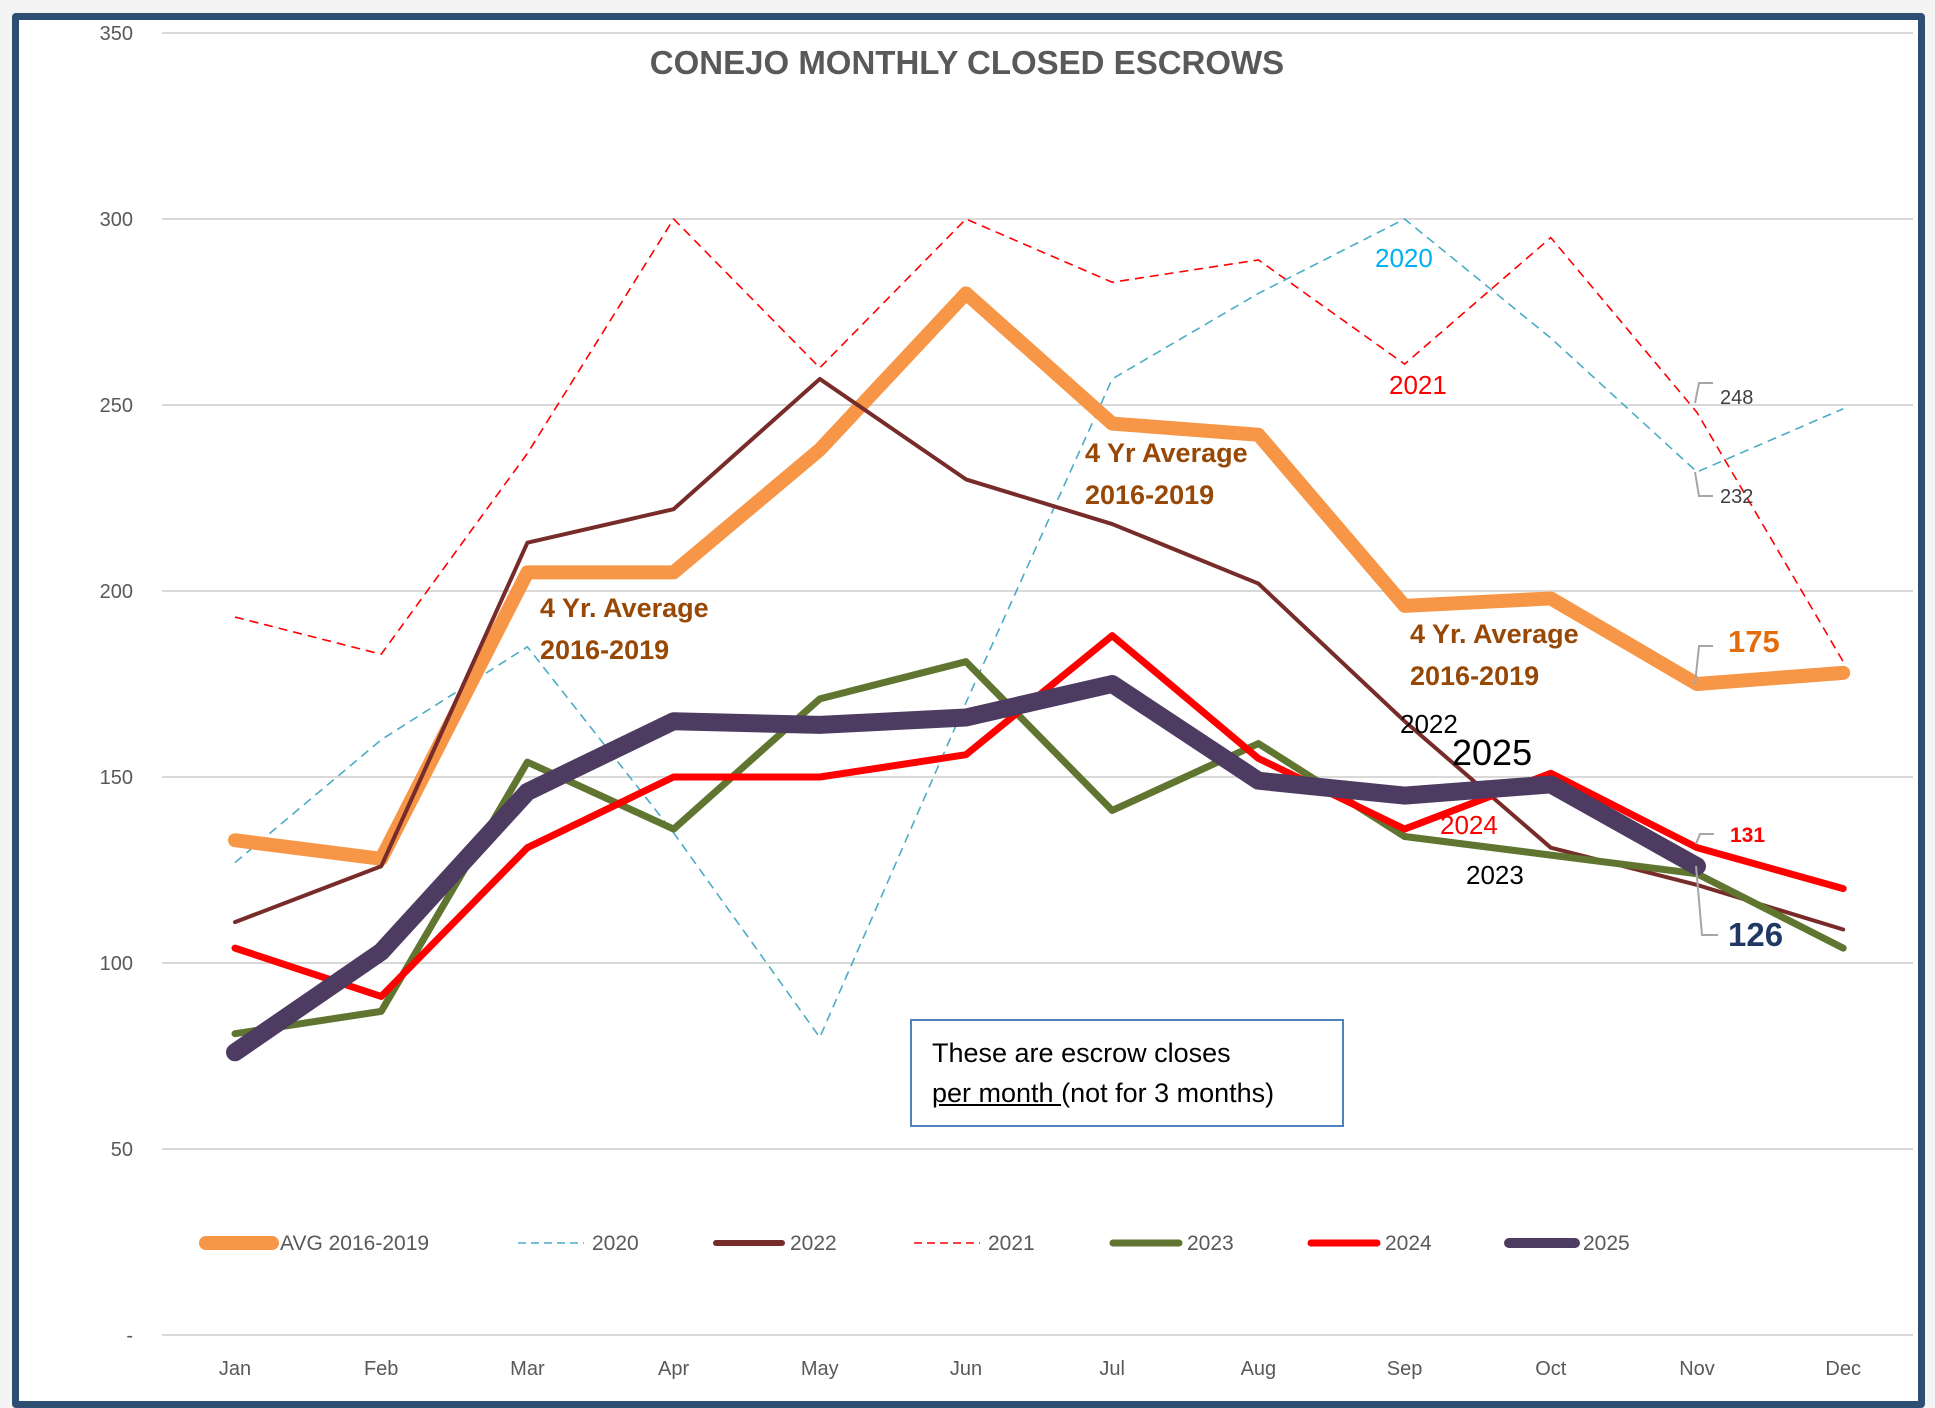 This screenshot has height=1408, width=1935. What do you see at coordinates (1469, 825) in the screenshot?
I see `label-2024: 2024` at bounding box center [1469, 825].